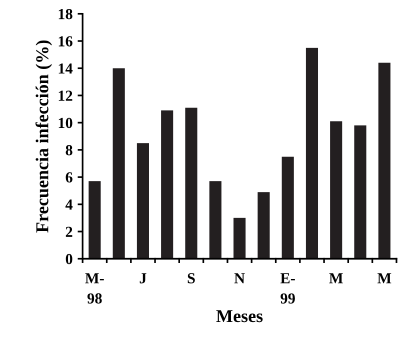 The height and width of the screenshot is (345, 413). What do you see at coordinates (65, 123) in the screenshot?
I see `y-tick-label: 10` at bounding box center [65, 123].